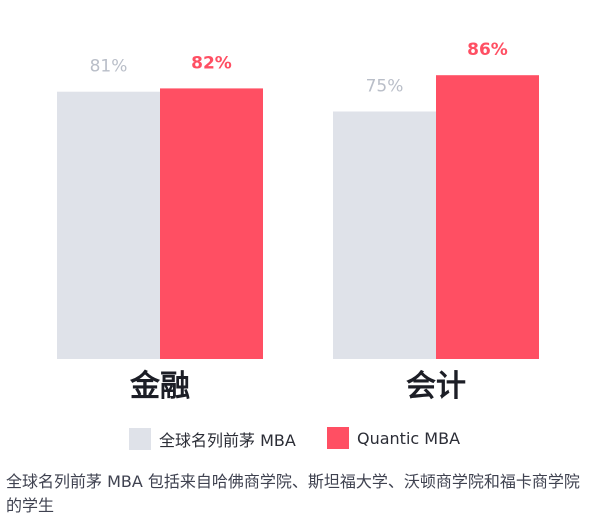  Describe the element at coordinates (140, 439) in the screenshot. I see `legend-swatch-top-mba` at that location.